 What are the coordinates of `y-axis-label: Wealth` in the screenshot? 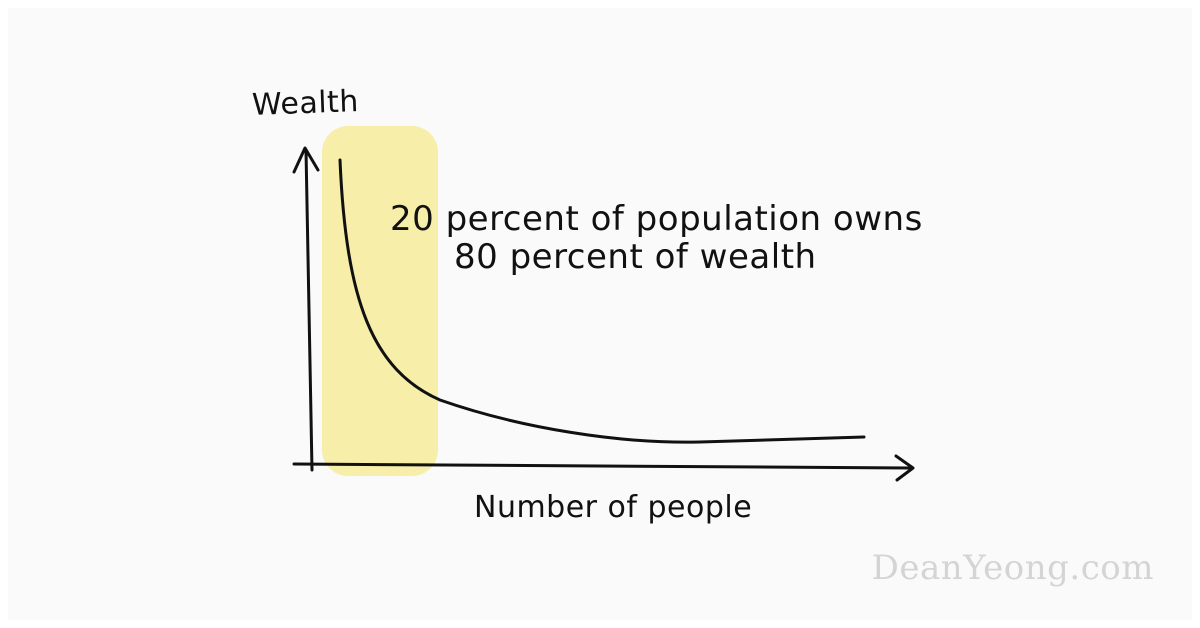 It's located at (305, 103).